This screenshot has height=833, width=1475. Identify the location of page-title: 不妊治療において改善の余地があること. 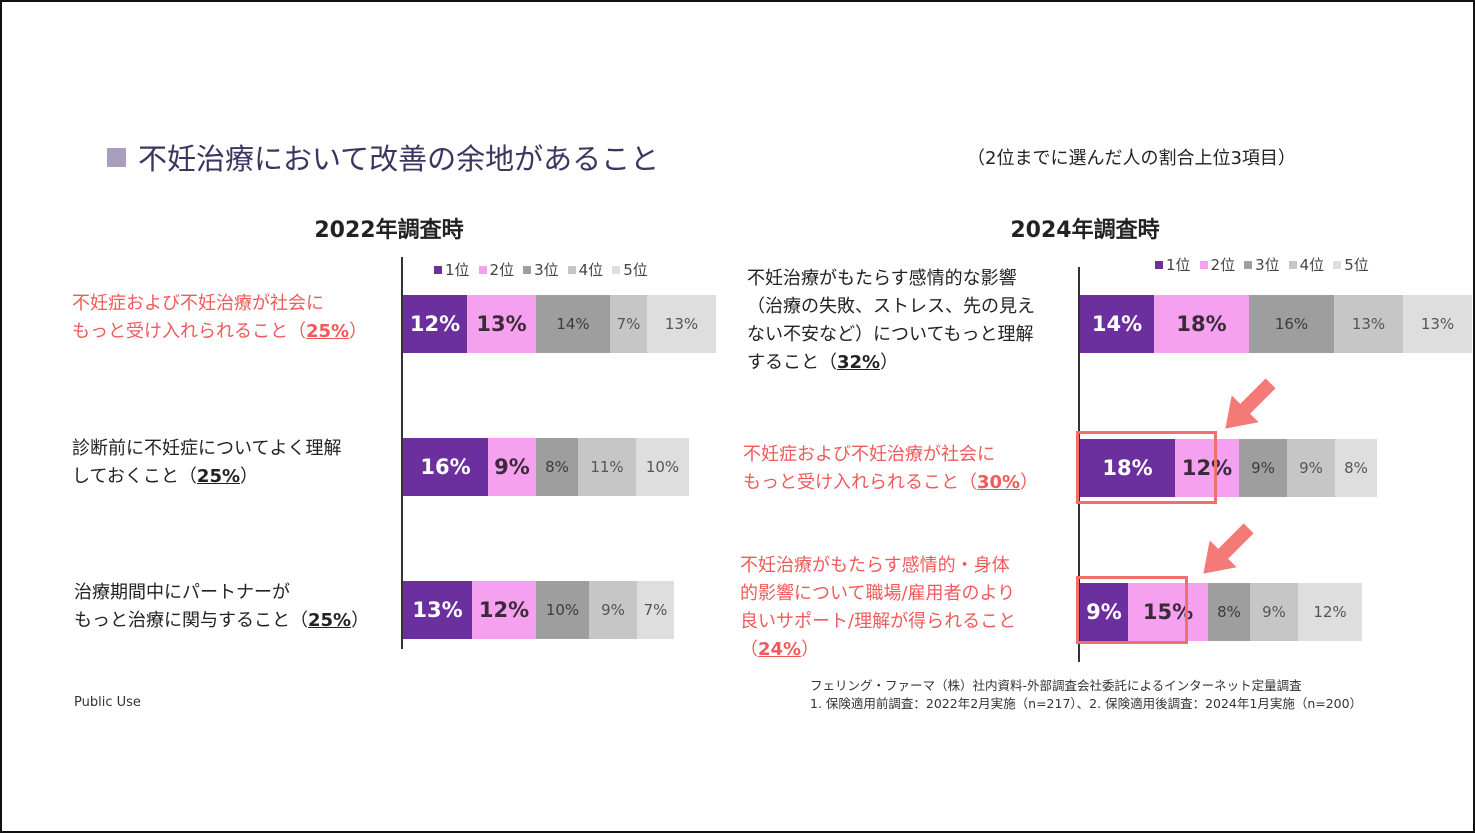
(383, 157).